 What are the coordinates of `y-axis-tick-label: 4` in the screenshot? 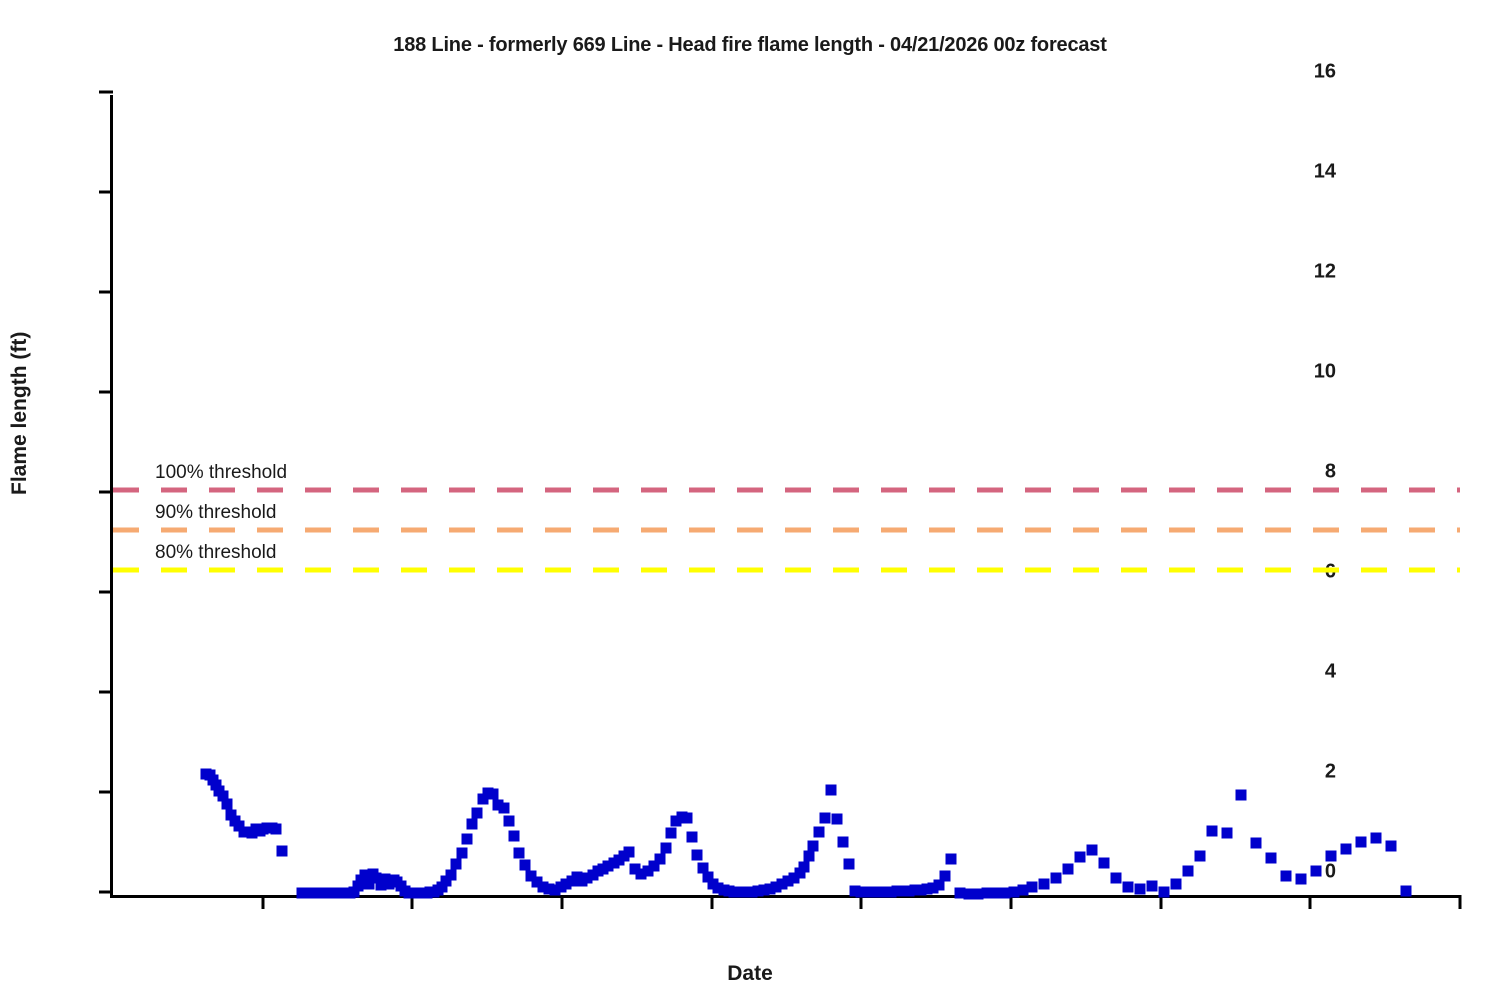 It's located at (1330, 671).